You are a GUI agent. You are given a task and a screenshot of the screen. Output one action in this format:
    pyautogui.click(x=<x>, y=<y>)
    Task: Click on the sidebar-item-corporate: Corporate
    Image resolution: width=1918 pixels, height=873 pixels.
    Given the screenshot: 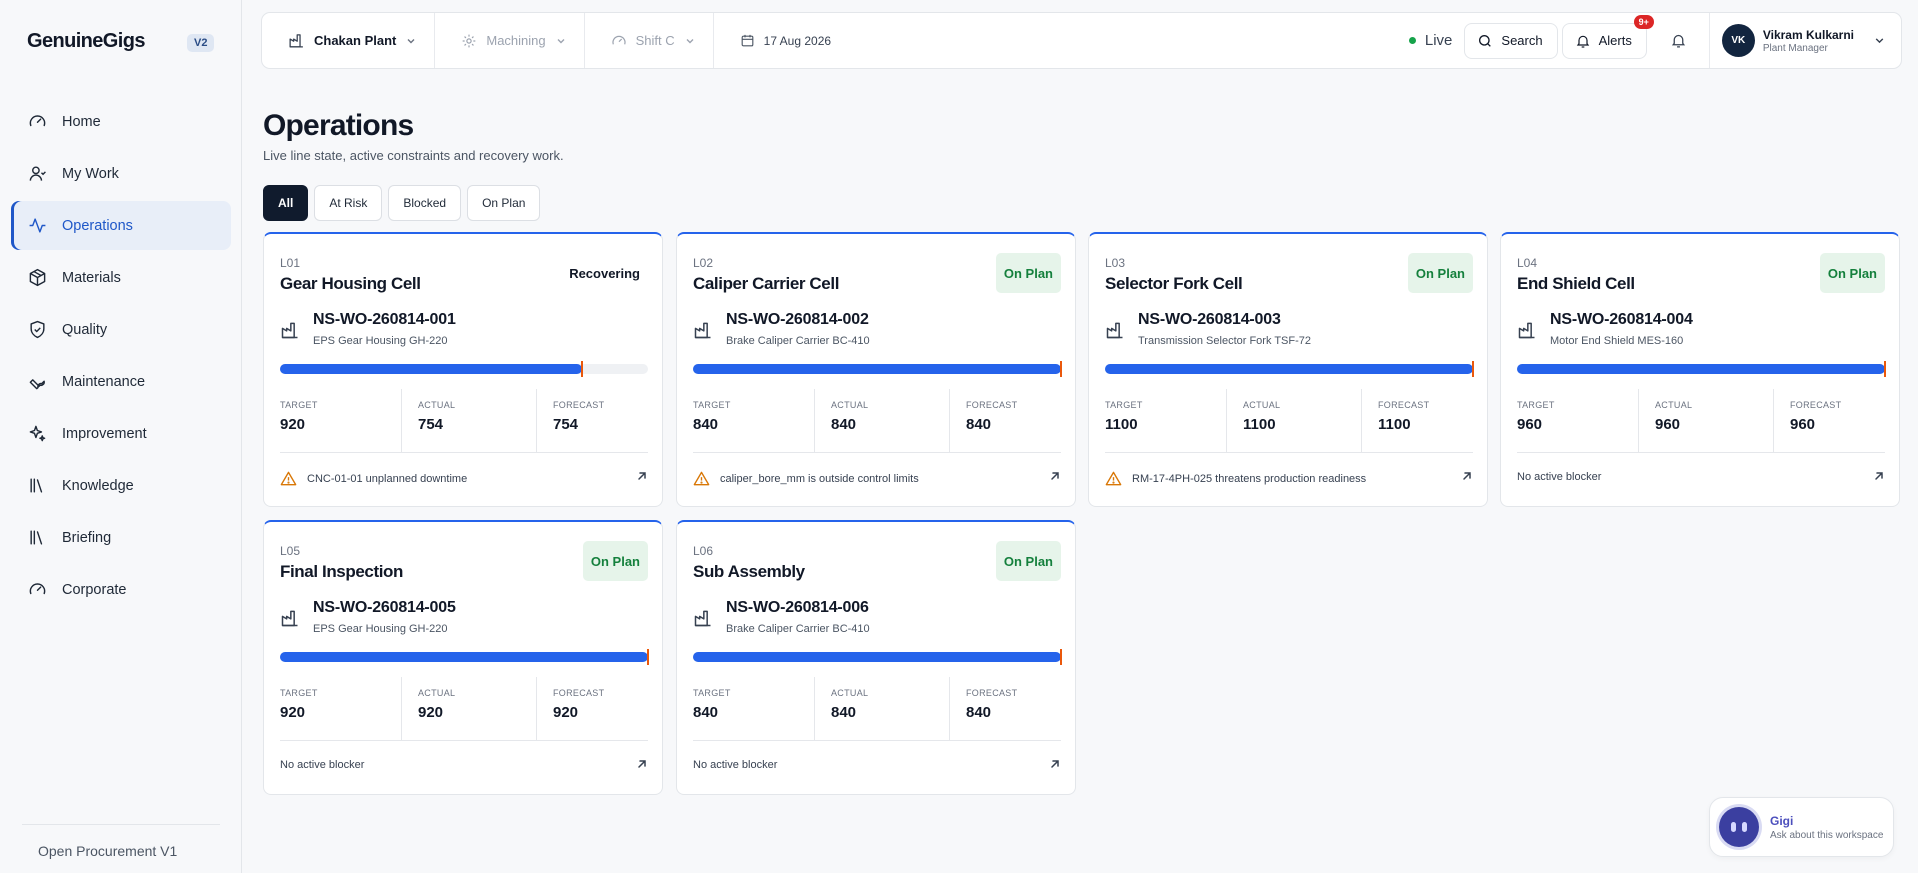 What is the action you would take?
    pyautogui.click(x=121, y=589)
    